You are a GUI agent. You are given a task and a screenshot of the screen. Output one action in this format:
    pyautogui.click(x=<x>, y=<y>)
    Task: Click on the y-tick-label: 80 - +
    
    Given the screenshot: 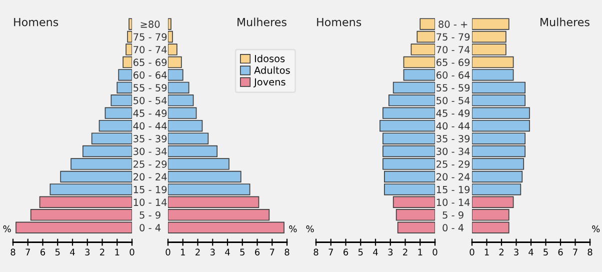 What is the action you would take?
    pyautogui.click(x=453, y=24)
    